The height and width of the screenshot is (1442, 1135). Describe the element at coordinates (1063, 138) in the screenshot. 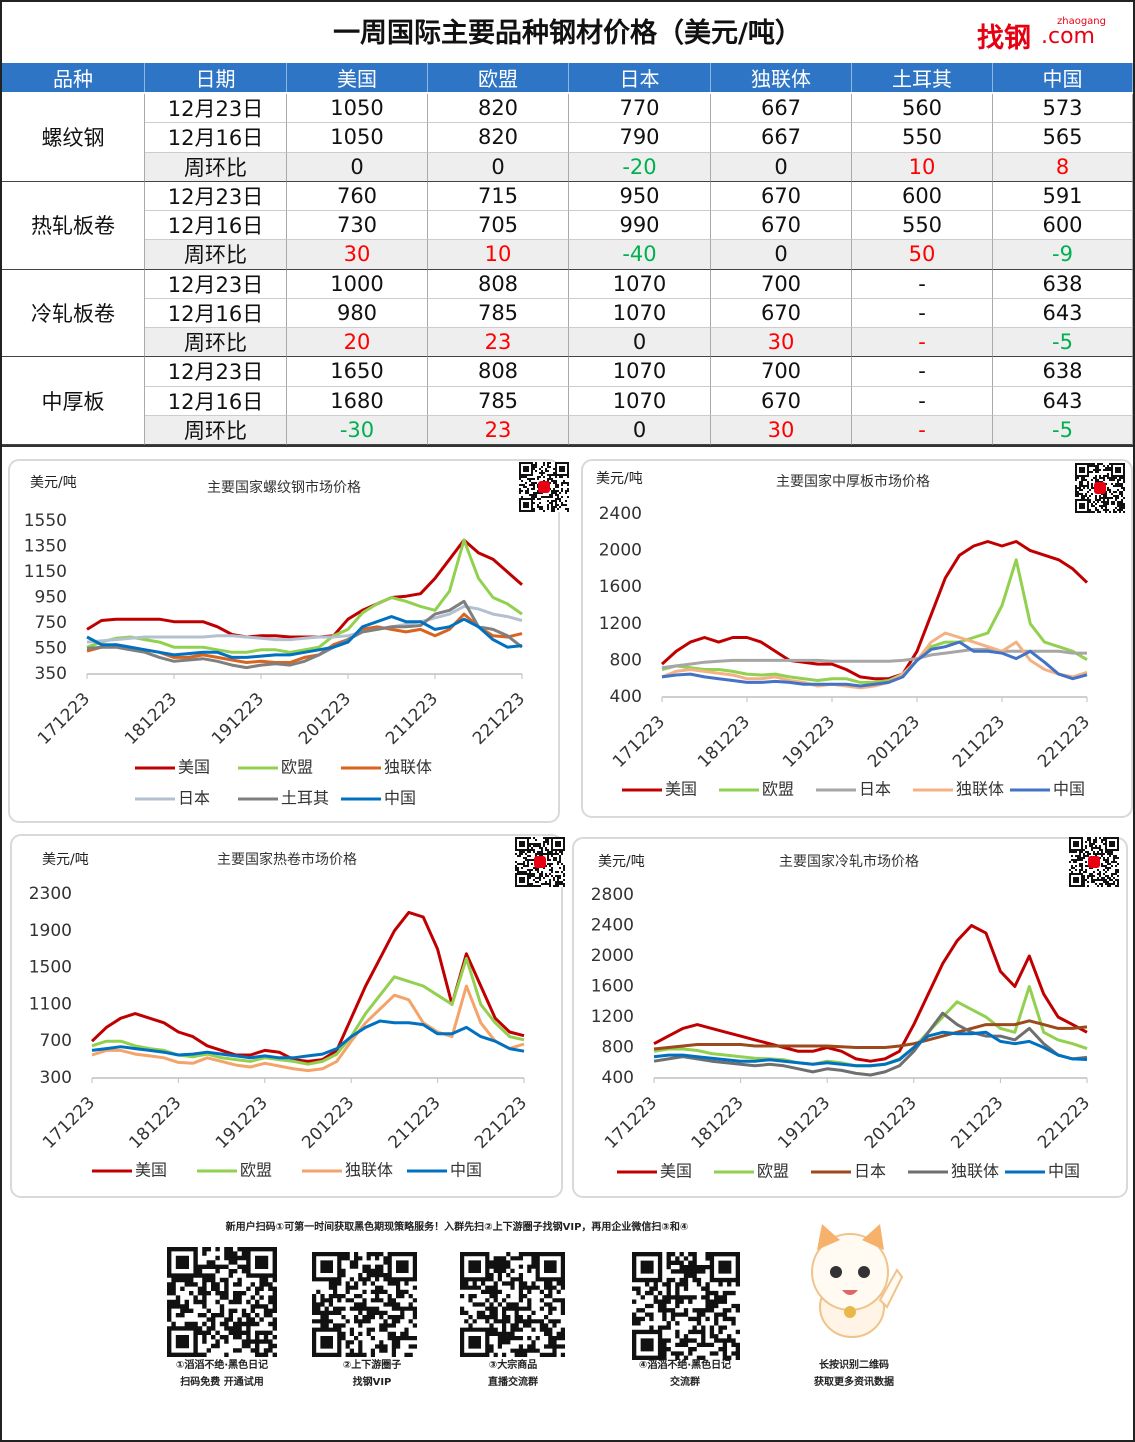

I see `price-cell: 565` at that location.